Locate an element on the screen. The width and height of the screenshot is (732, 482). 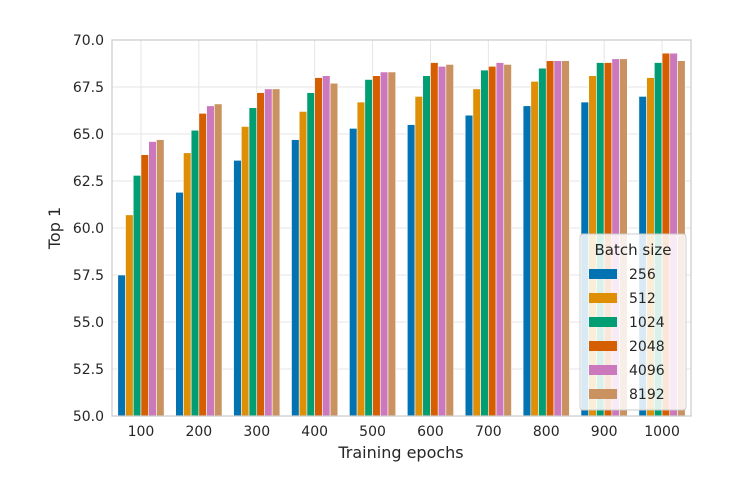
y-tick-label: 57.5 is located at coordinates (88, 276).